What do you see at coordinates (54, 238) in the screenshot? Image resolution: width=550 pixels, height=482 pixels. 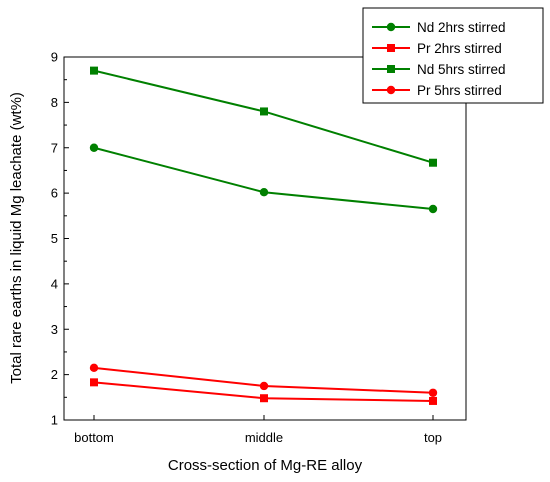 I see `y-tick-label: 5` at bounding box center [54, 238].